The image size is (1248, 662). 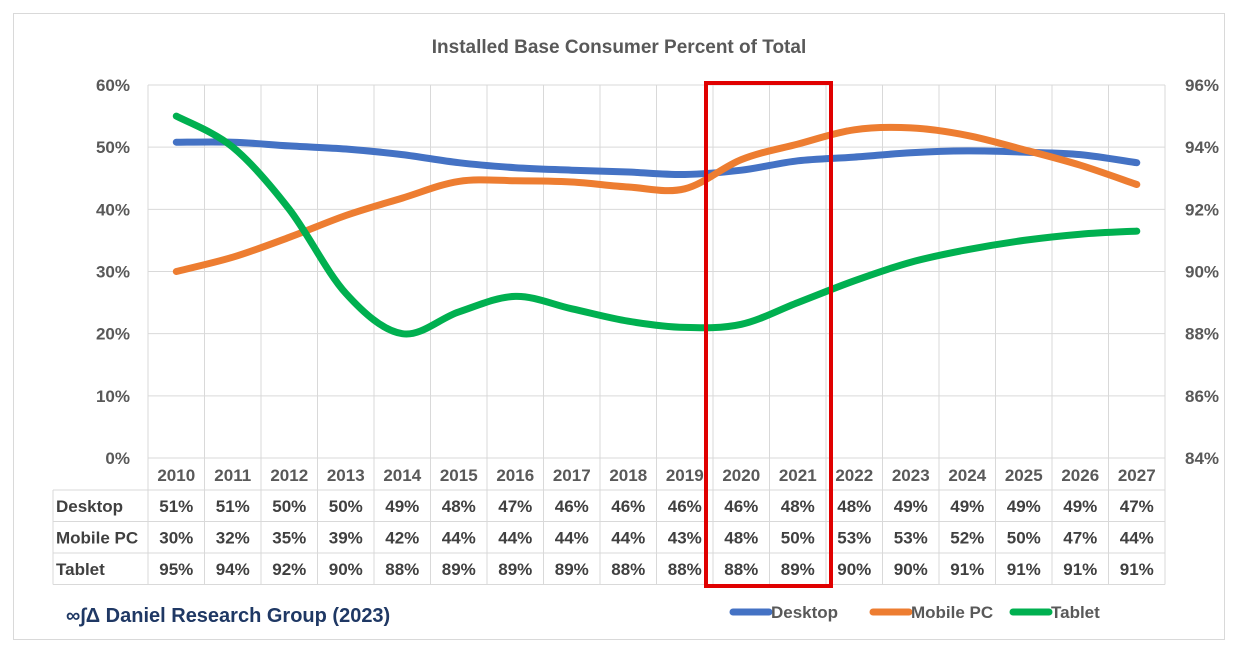 I want to click on y-axis-left: 0% 10% 20% 30% 40% 50% 60%, so click(x=113, y=272).